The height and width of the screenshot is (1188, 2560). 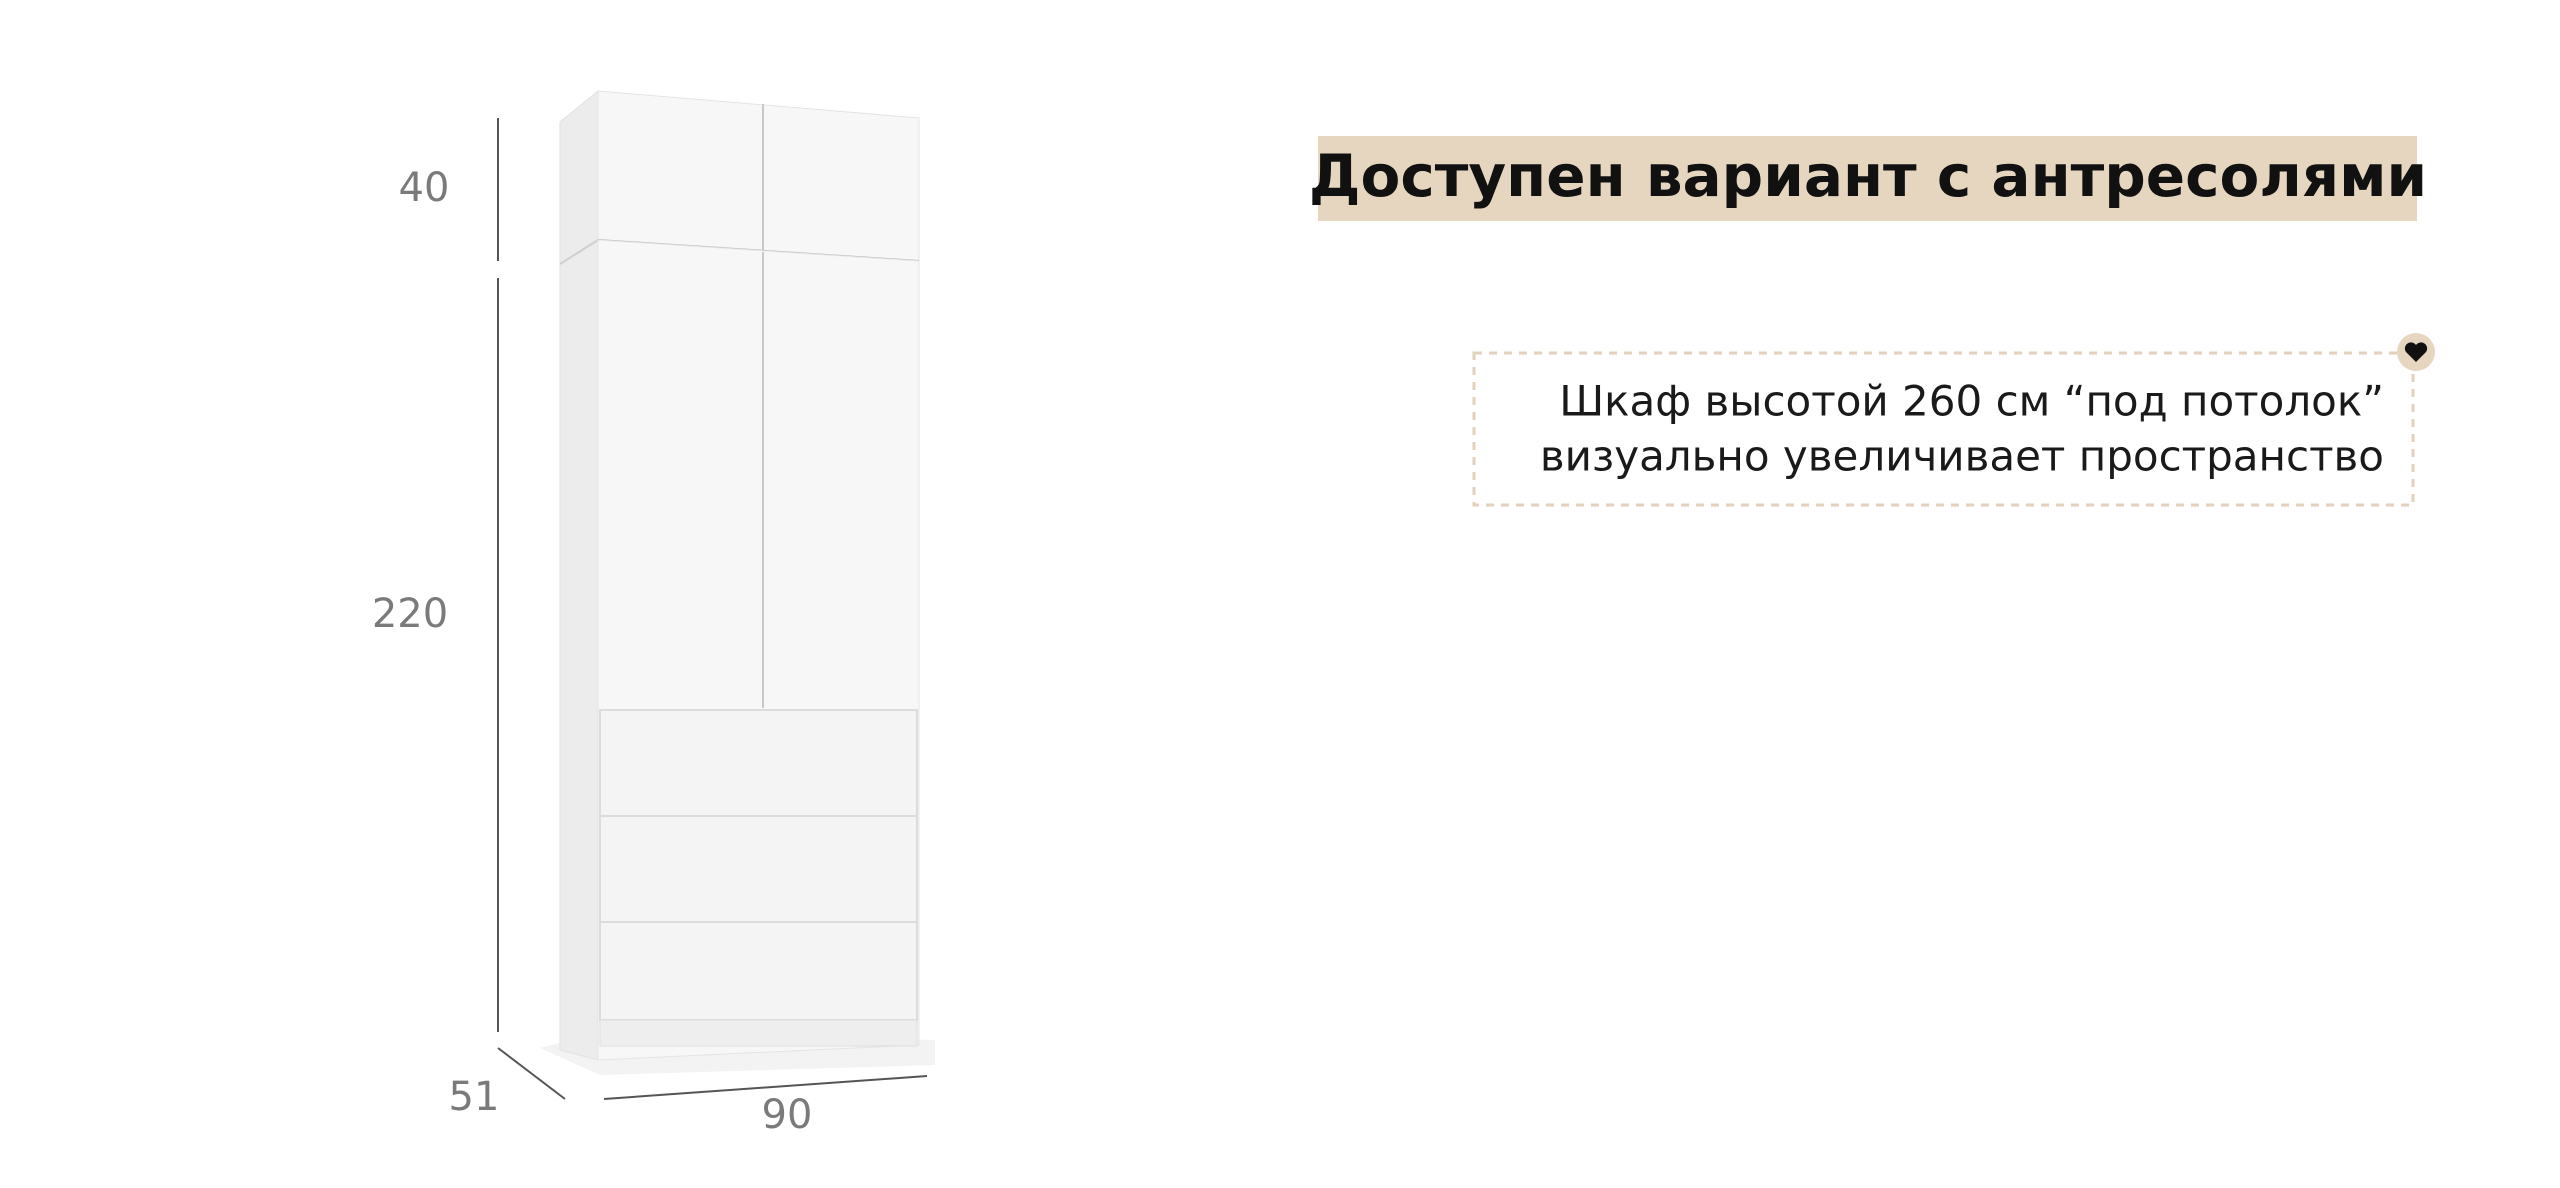 What do you see at coordinates (787, 1115) in the screenshot?
I see `dim-label: 90` at bounding box center [787, 1115].